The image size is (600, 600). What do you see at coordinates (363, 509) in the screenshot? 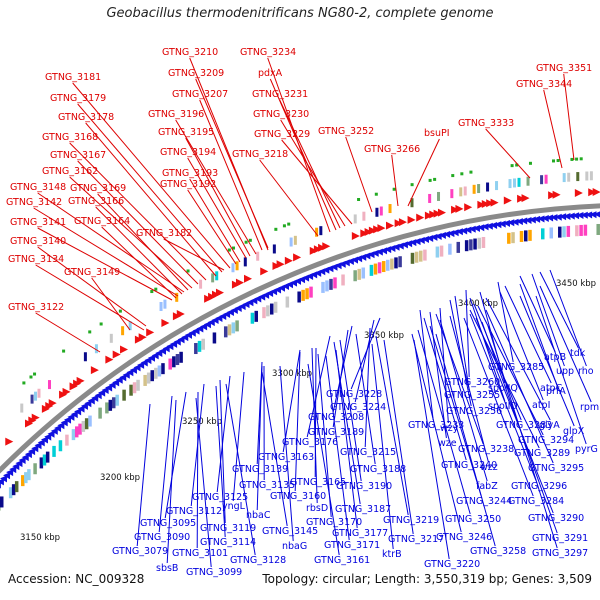
I see `reverse-gene-label: GTNG_3187` at bounding box center [363, 509].